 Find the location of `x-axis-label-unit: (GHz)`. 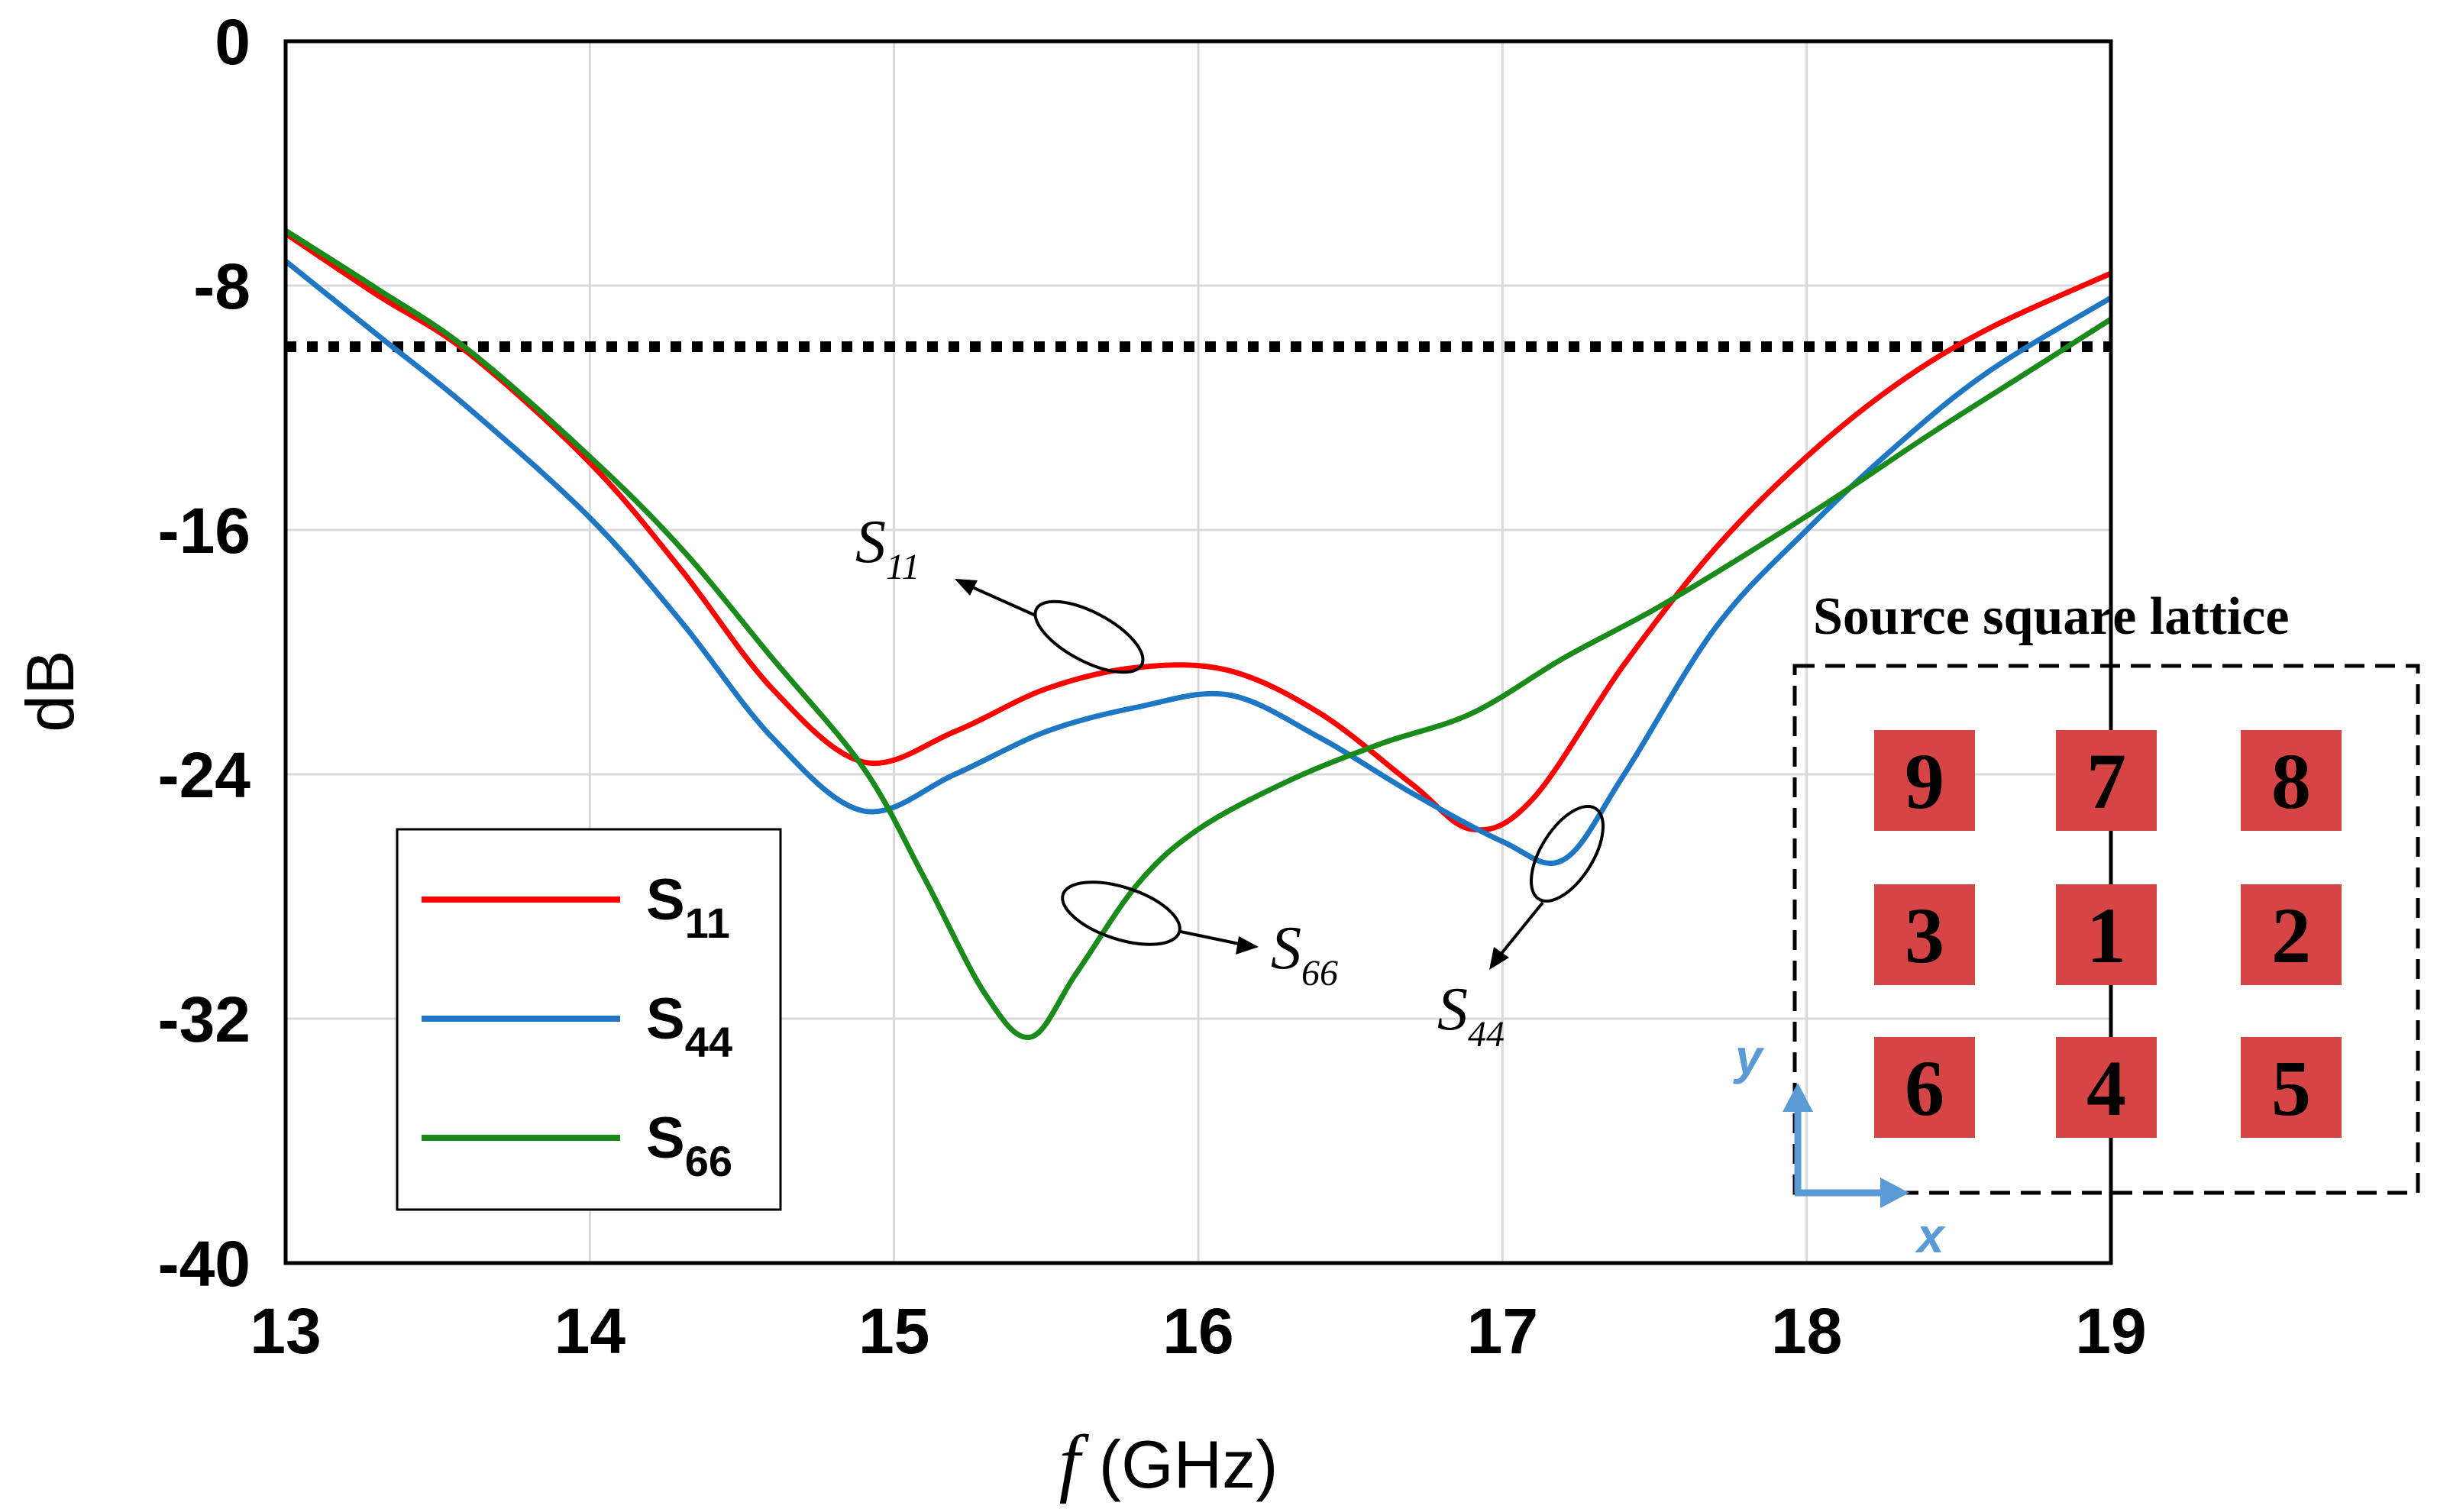

x-axis-label-unit: (GHz) is located at coordinates (1179, 1464).